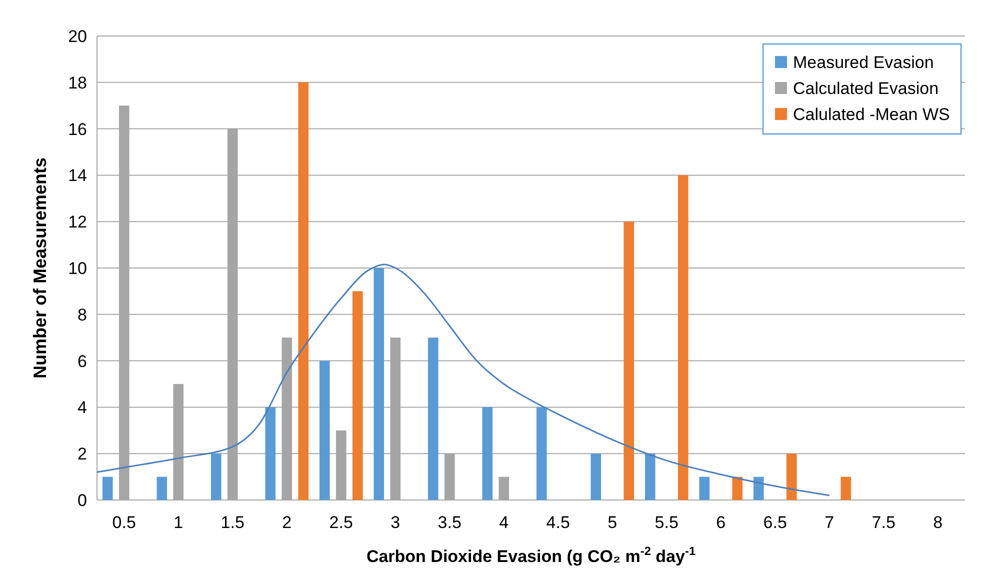 The image size is (981, 578). What do you see at coordinates (531, 555) in the screenshot?
I see `x-axis-title: Carbon Dioxide Evasion (g CO₂ m$^{-2}$ day$^{-1}$` at bounding box center [531, 555].